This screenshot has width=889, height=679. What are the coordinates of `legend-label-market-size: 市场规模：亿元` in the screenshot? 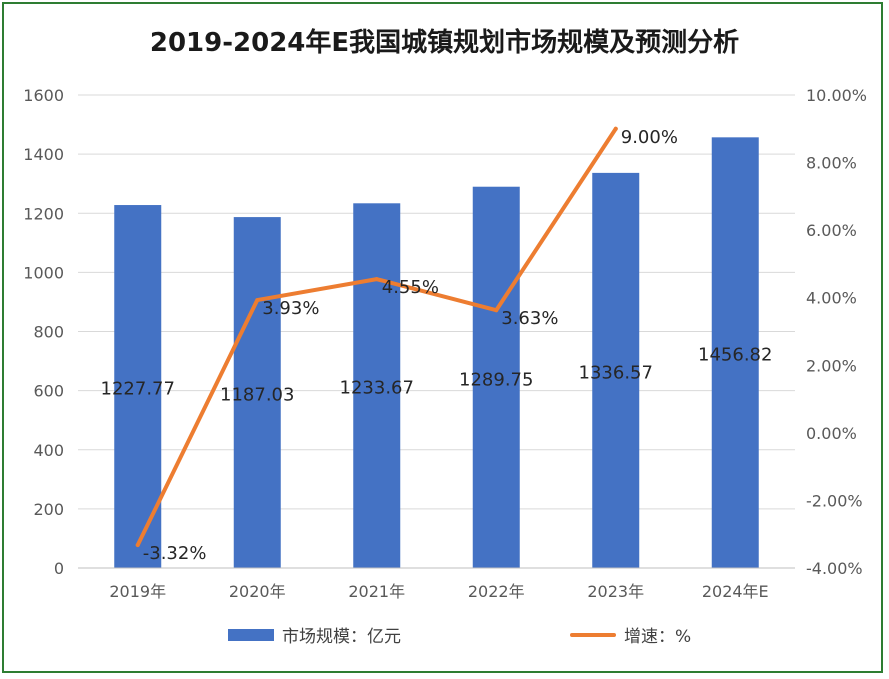 It's located at (341, 637).